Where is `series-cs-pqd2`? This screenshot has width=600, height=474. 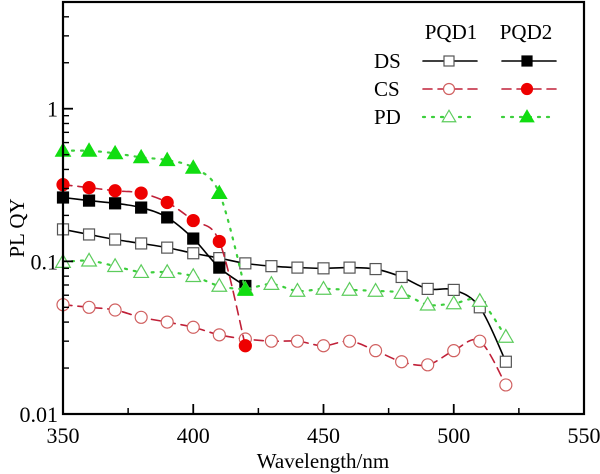 series-cs-pqd2 is located at coordinates (154, 265).